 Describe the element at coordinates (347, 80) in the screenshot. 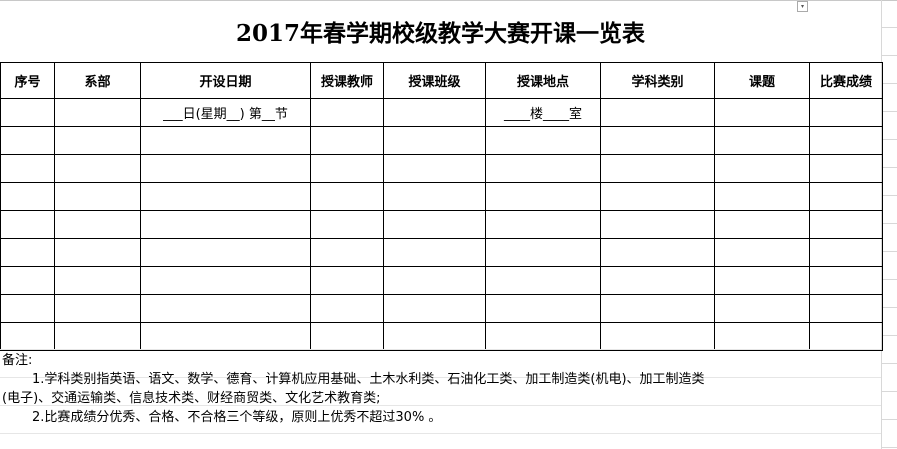

I see `header-cell: 授课教师` at that location.